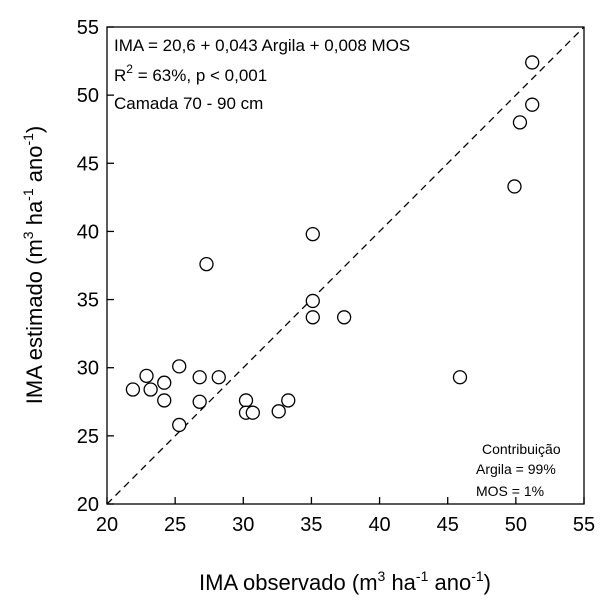  Describe the element at coordinates (521, 449) in the screenshot. I see `contribution-title: Contribuição` at that location.